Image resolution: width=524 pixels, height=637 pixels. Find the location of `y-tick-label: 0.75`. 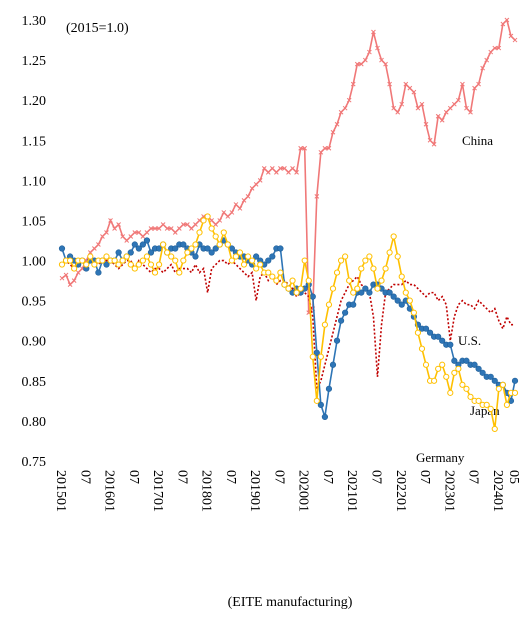

y-tick-label: 0.75 is located at coordinates (34, 462).